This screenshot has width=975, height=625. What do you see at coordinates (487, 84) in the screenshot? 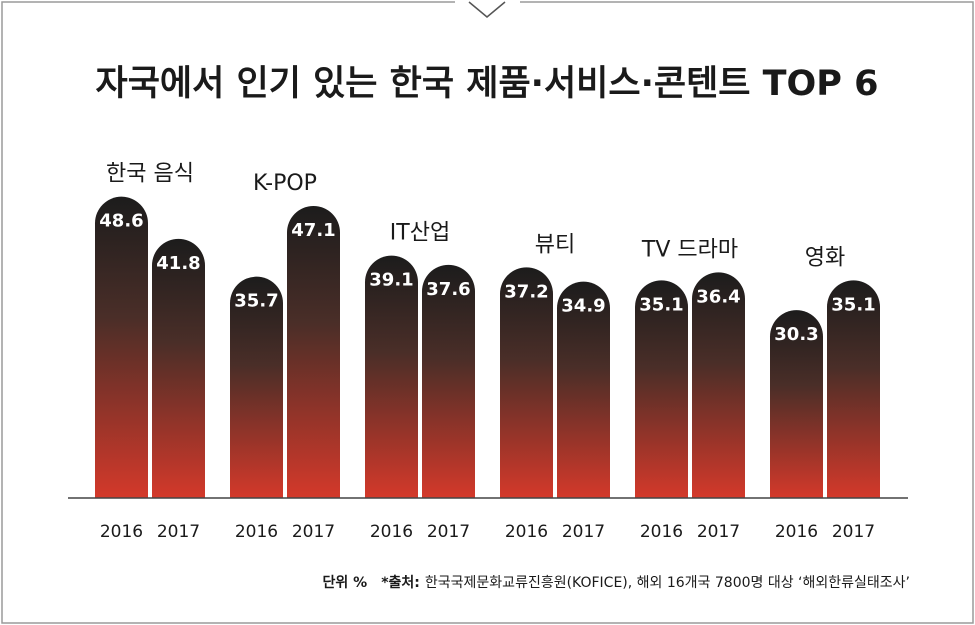
I see `chart-title: 자국에서 인기 있는 한국 제품·서비스·콘텐트 TOP 6` at bounding box center [487, 84].